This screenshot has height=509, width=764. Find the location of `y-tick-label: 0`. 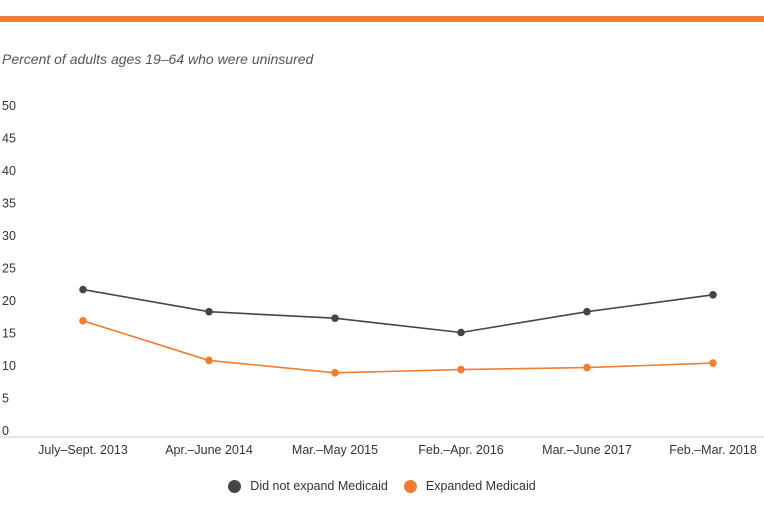

y-tick-label: 0 is located at coordinates (5, 431).